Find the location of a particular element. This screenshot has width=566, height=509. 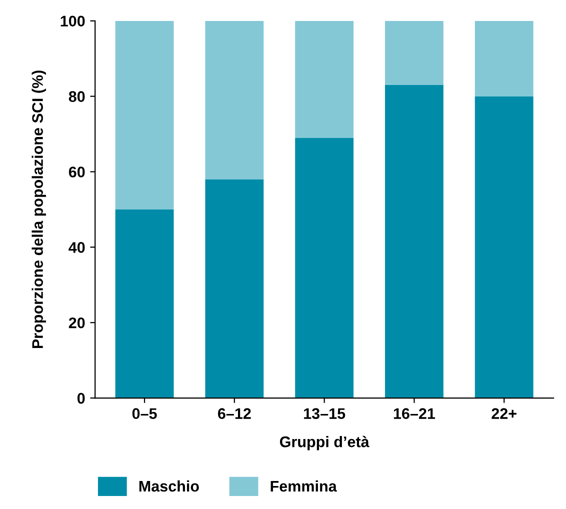

y-tick-label: 60 is located at coordinates (76, 172).